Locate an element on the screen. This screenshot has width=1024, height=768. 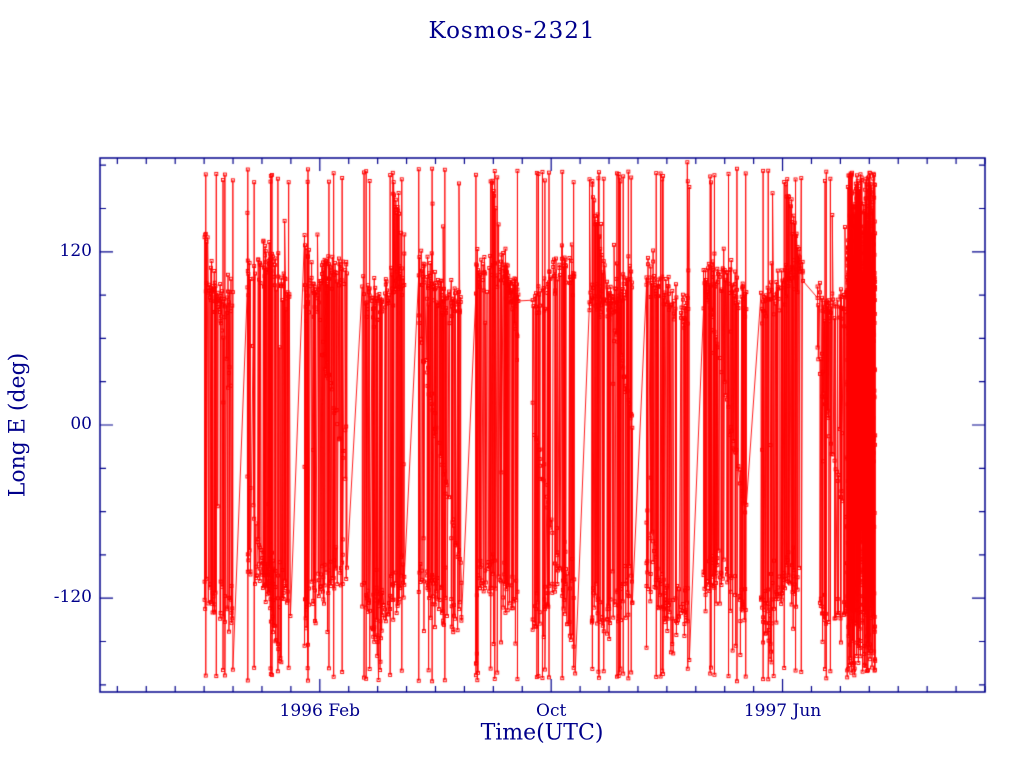
x-tick-label-1996-feb: 1996 Feb is located at coordinates (320, 711).